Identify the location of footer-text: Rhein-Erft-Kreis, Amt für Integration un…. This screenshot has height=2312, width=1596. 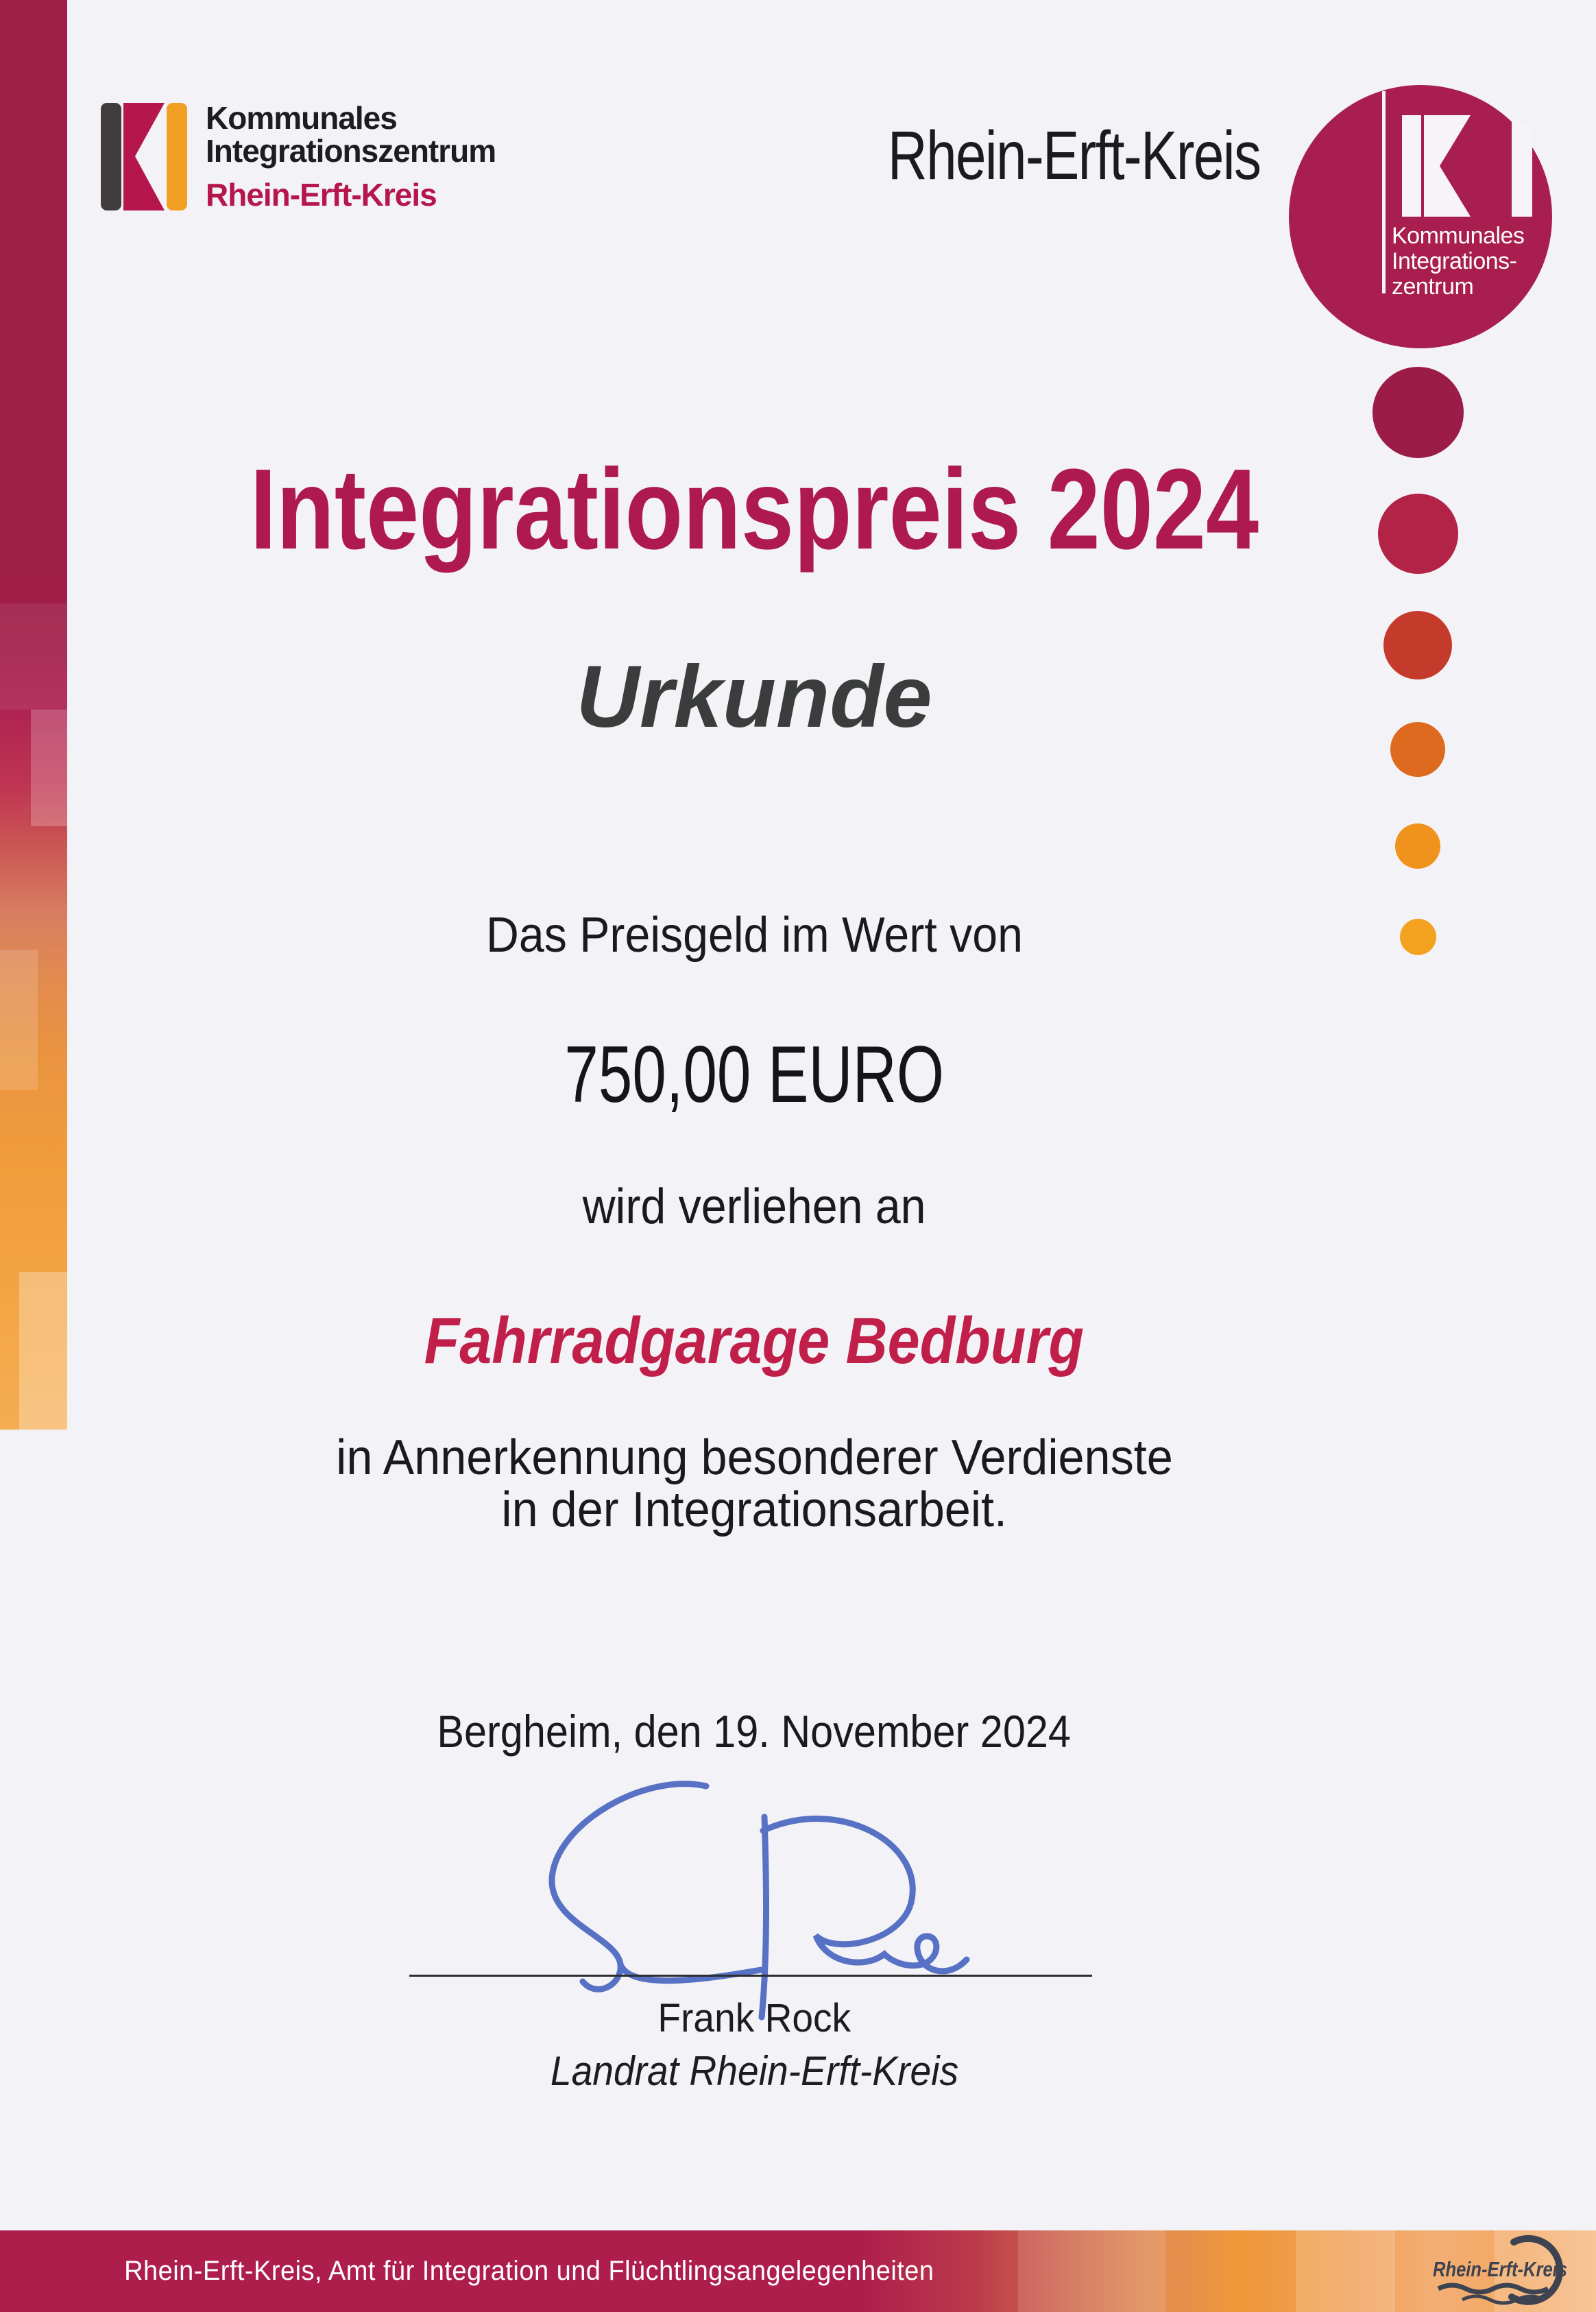
(529, 2271).